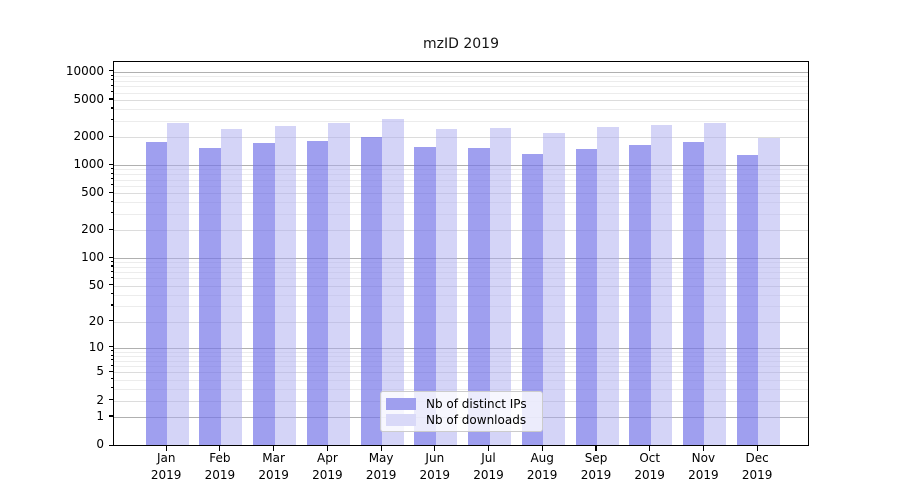  Describe the element at coordinates (649, 466) in the screenshot. I see `x-tick-label-oct: Oct 2019` at that location.